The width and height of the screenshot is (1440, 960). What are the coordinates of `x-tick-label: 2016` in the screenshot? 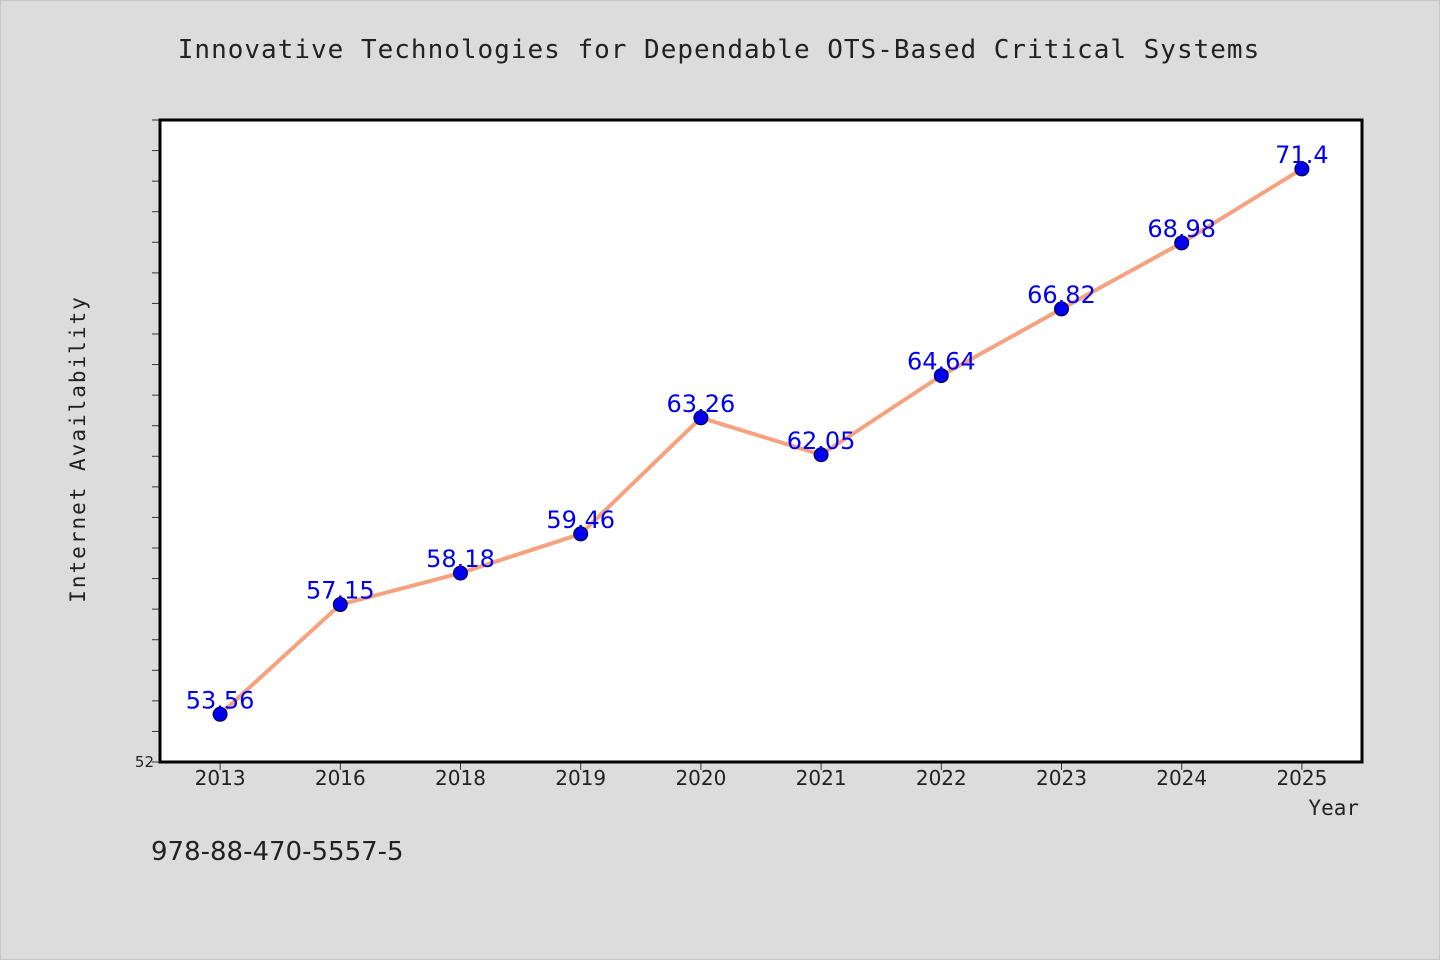 It's located at (340, 778).